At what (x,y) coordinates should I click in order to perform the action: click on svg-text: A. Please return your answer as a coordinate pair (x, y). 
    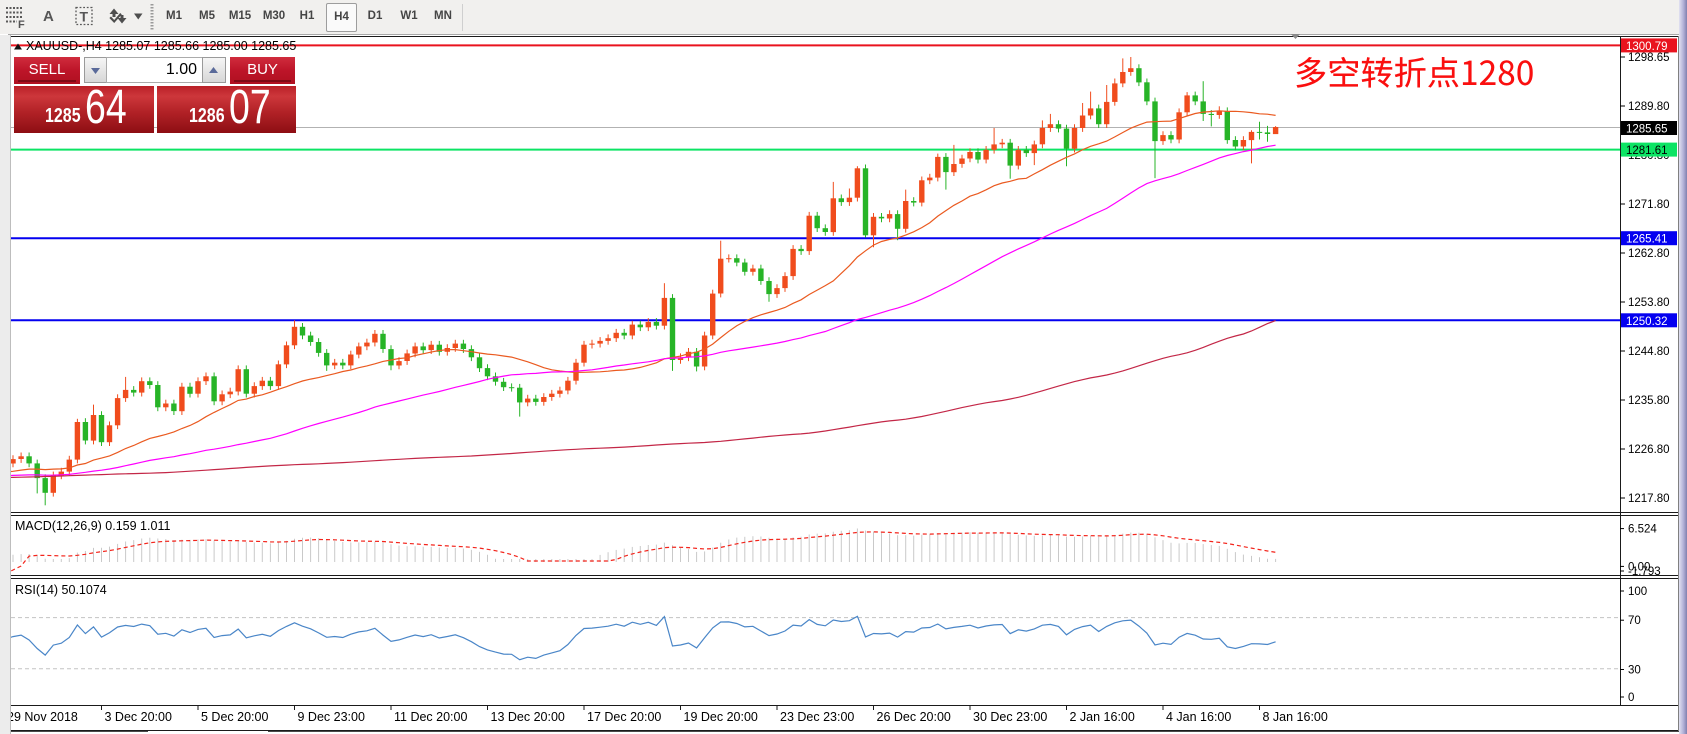
    Looking at the image, I should click on (48, 16).